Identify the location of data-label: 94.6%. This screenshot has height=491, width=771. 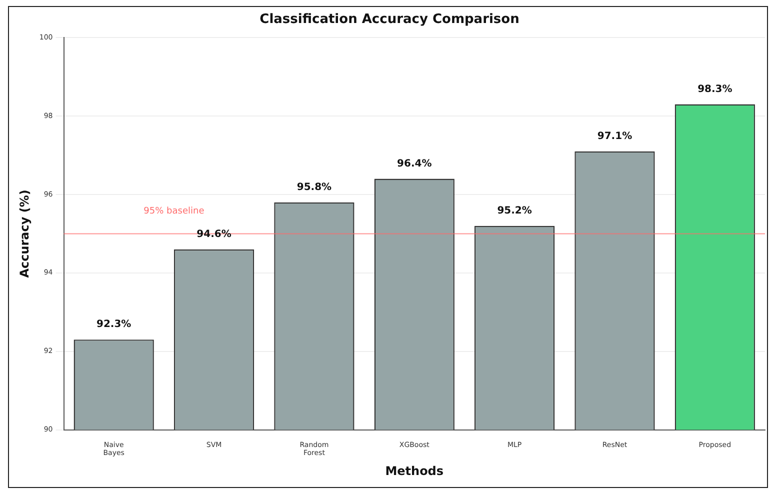
(214, 234).